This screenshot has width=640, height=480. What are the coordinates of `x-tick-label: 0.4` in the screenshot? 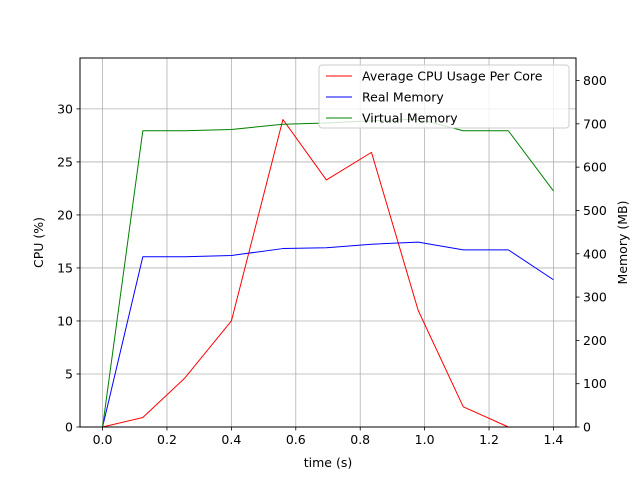 It's located at (231, 439).